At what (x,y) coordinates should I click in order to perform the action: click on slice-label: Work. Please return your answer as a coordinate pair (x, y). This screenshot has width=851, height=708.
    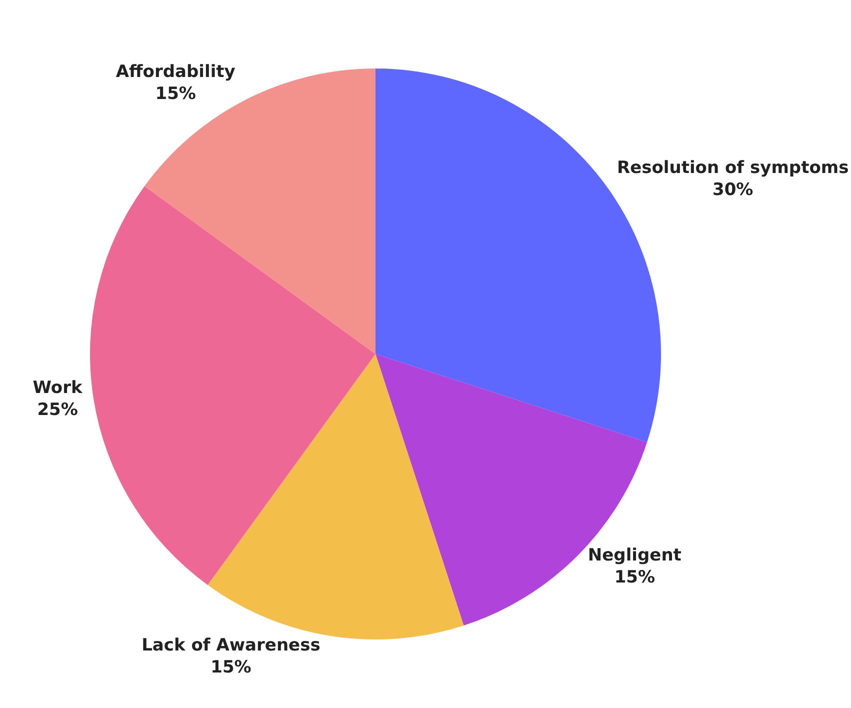
    Looking at the image, I should click on (57, 388).